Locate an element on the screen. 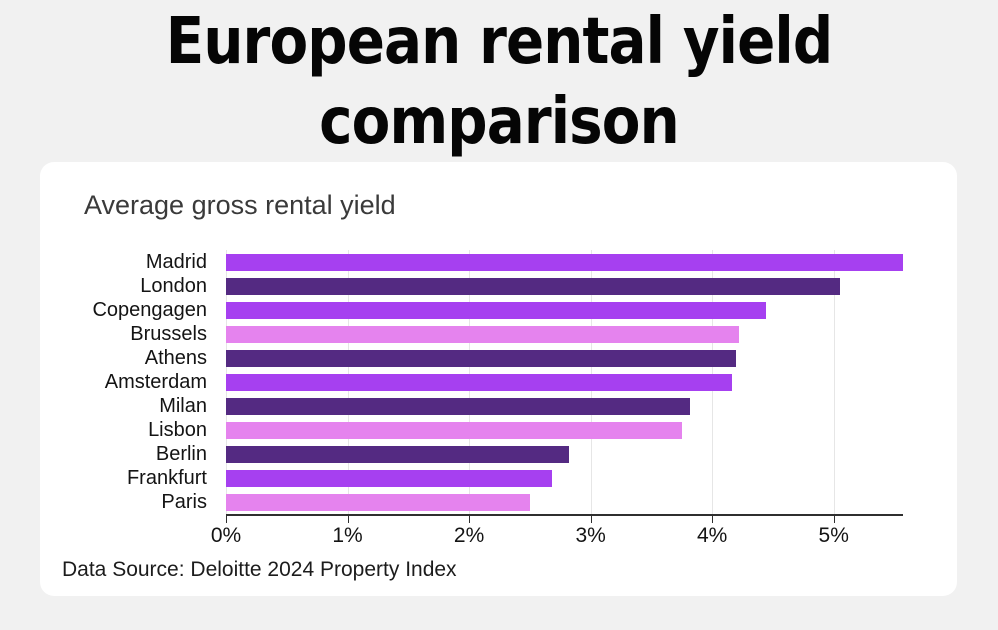  category-label: Brussels is located at coordinates (168, 334).